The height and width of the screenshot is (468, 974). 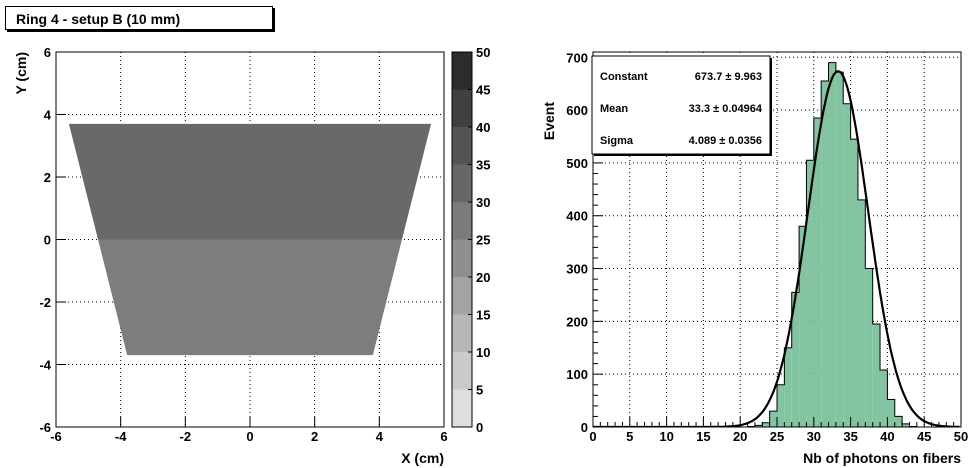 What do you see at coordinates (45, 302) in the screenshot?
I see `y-tick-label: -2` at bounding box center [45, 302].